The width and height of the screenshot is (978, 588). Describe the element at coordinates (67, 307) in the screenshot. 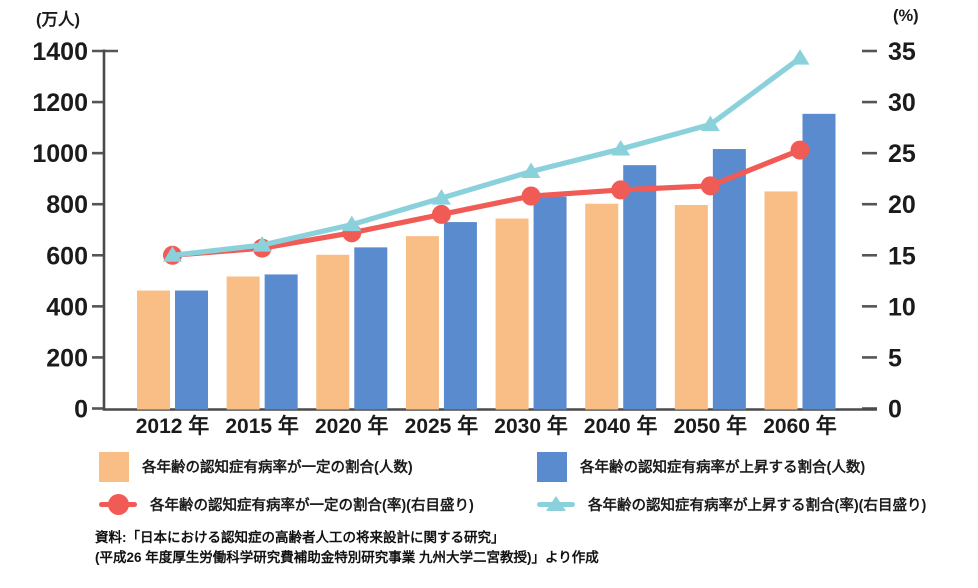

I see `left-axis-tick-label: 400` at that location.